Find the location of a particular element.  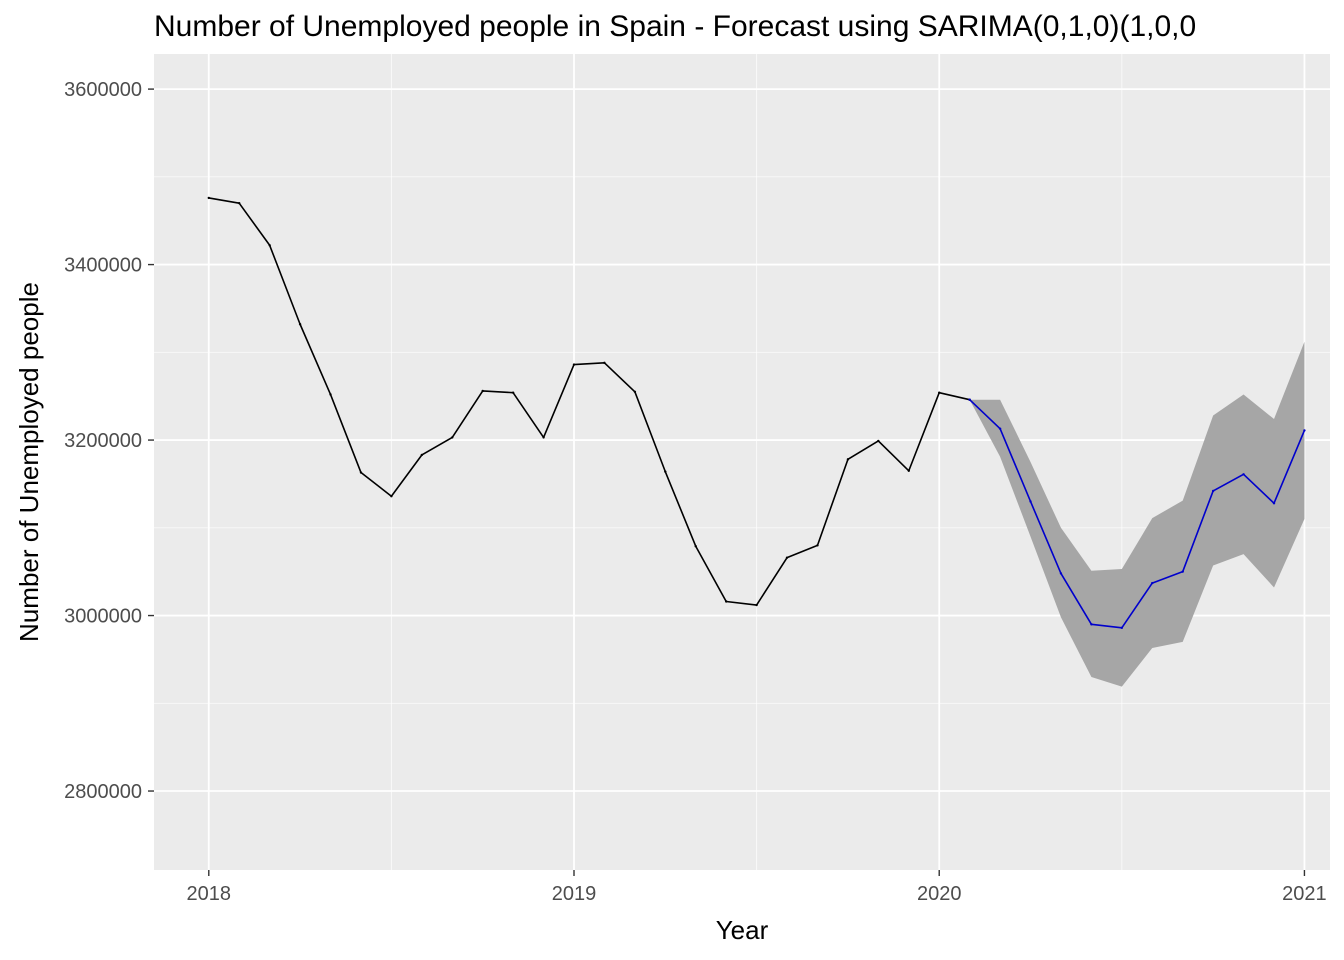

x-tick-label: 2020 is located at coordinates (939, 894).